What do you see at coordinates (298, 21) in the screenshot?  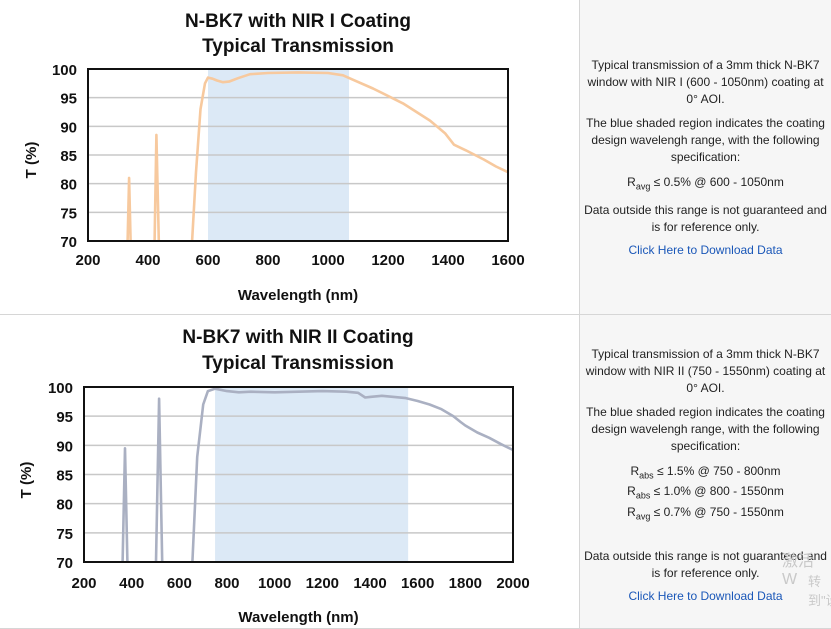 I see `chart-title: N-BK7 with NIR I Coating` at bounding box center [298, 21].